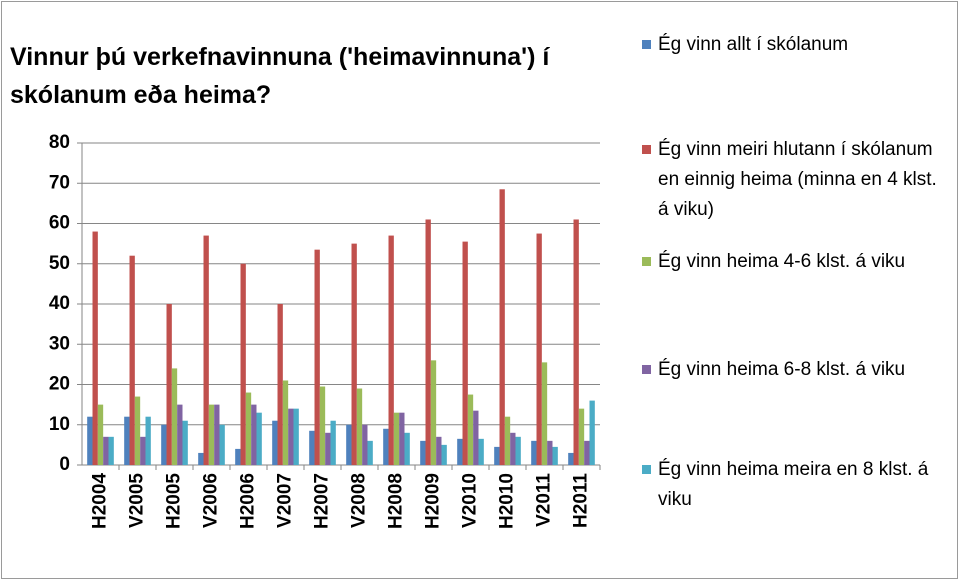  I want to click on legend-entry: Ég vinn allt í skólanum, so click(790, 45).